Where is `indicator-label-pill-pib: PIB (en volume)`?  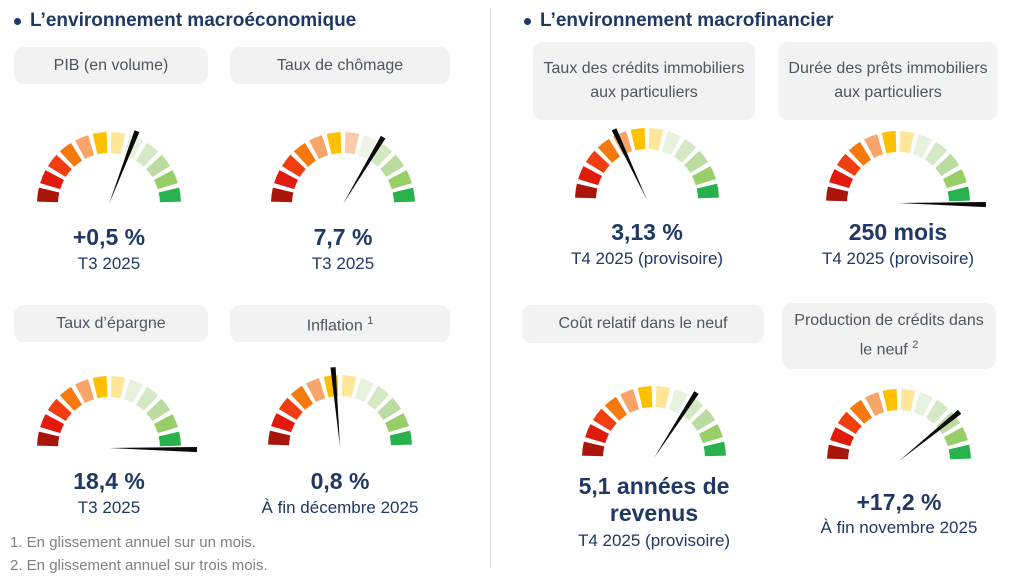
indicator-label-pill-pib: PIB (en volume) is located at coordinates (111, 65).